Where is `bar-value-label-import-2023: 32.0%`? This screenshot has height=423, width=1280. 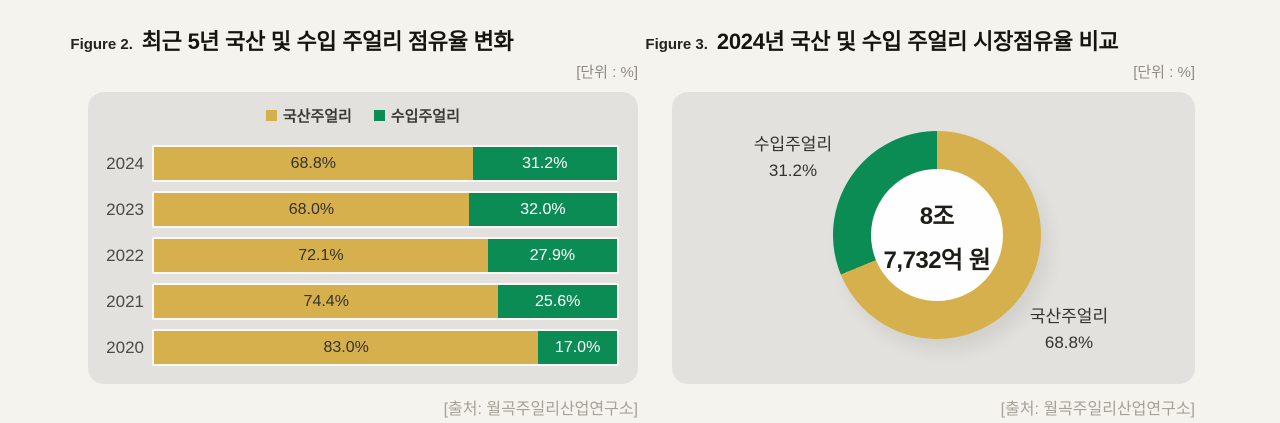
bar-value-label-import-2023: 32.0% is located at coordinates (543, 209).